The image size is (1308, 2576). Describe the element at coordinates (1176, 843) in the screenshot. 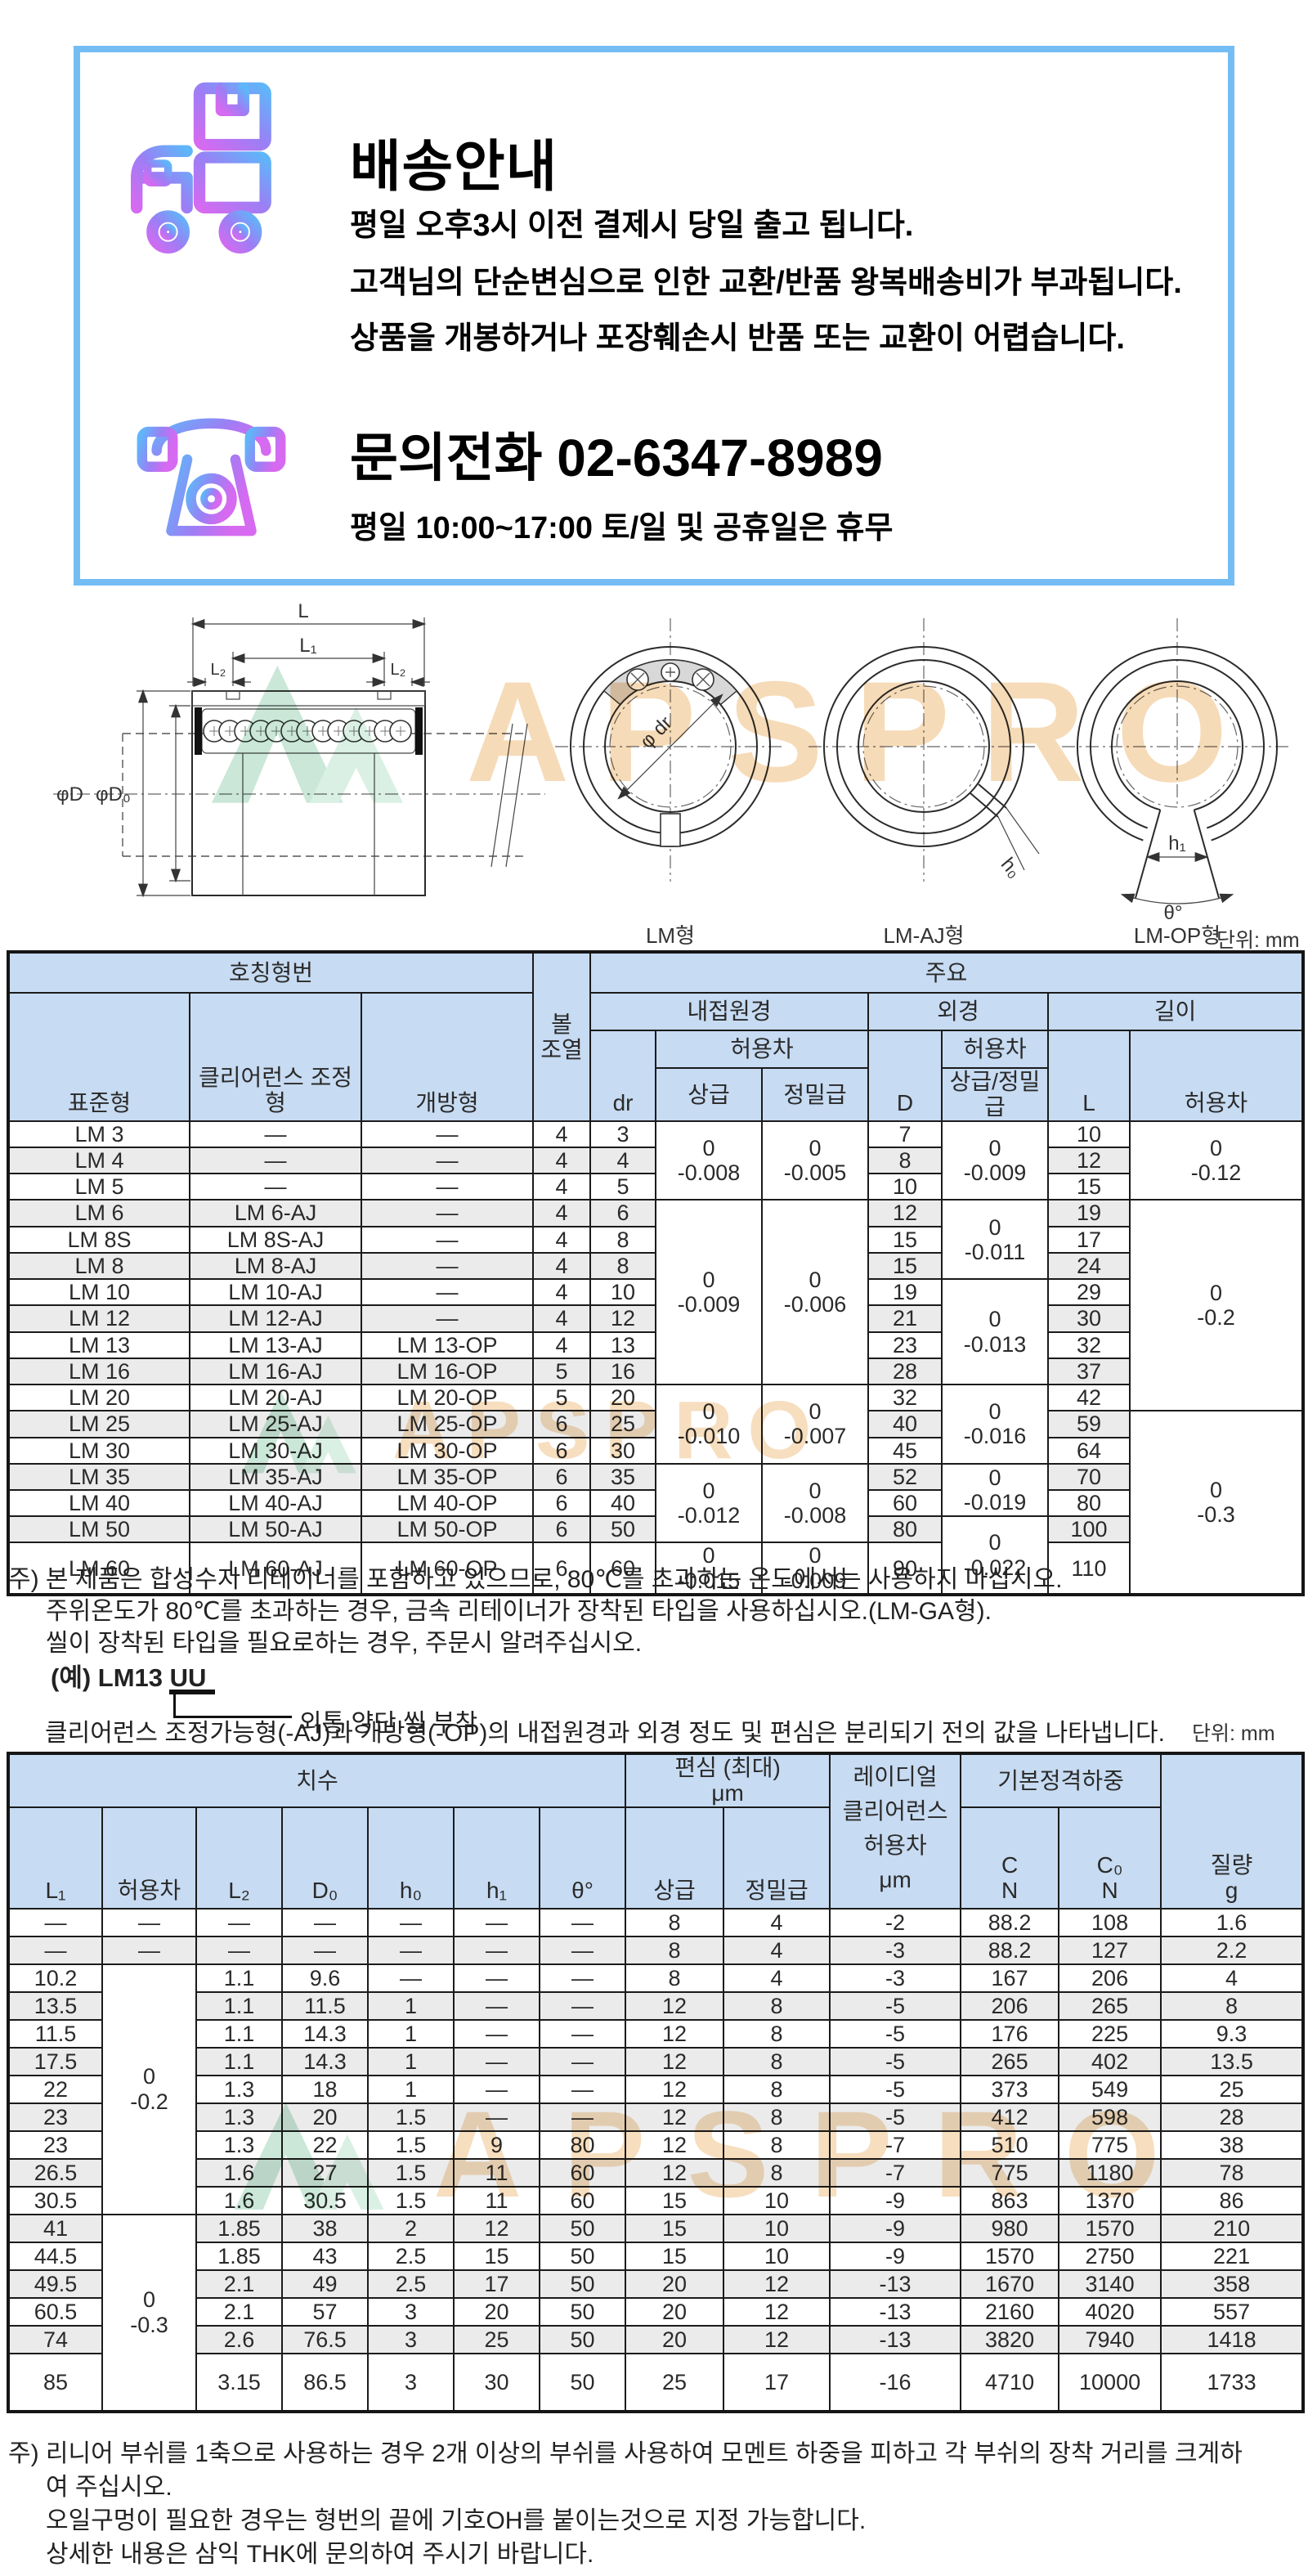

I see `dim-label-h1: h₁` at that location.